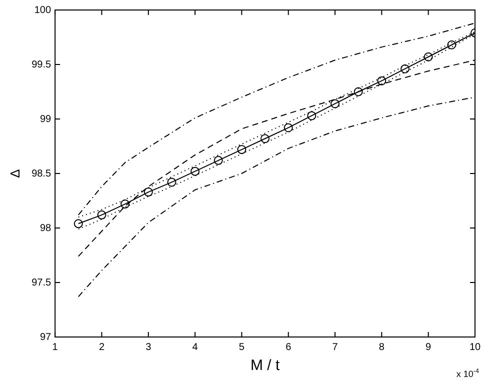 The height and width of the screenshot is (383, 491). Describe the element at coordinates (289, 347) in the screenshot. I see `x-tick-label: 6` at that location.